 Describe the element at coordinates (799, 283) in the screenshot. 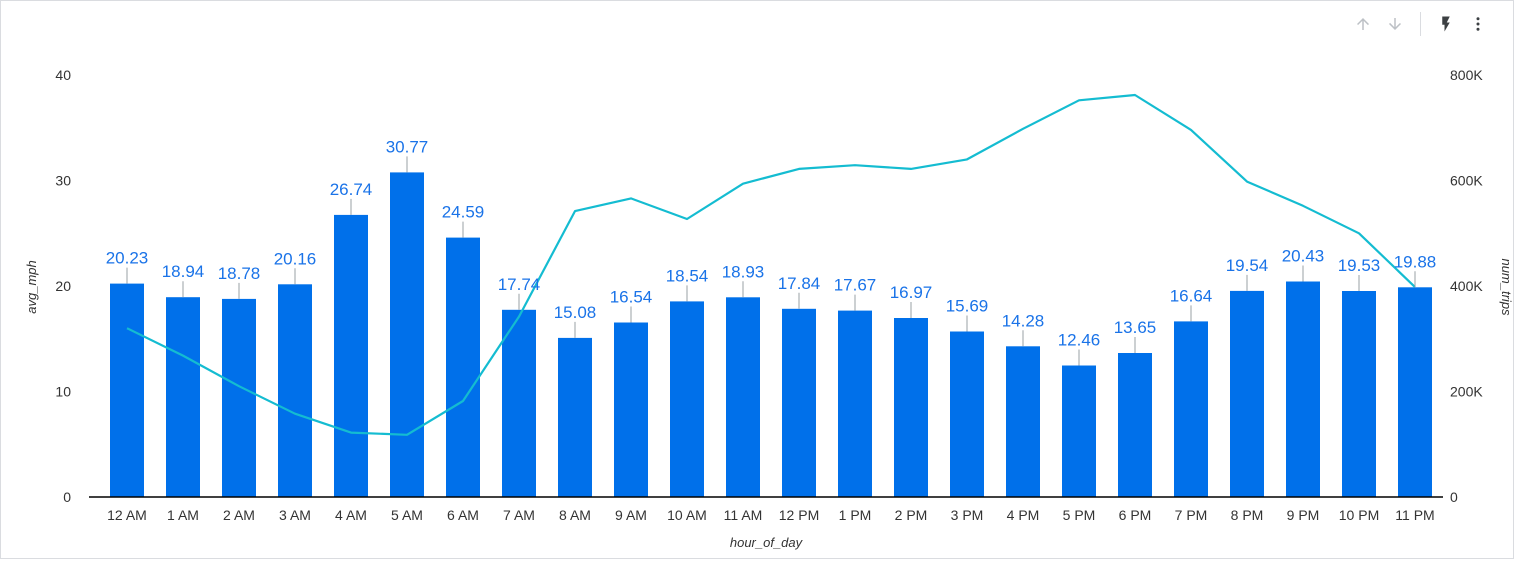

I see `bar-data-label: 17.84` at that location.